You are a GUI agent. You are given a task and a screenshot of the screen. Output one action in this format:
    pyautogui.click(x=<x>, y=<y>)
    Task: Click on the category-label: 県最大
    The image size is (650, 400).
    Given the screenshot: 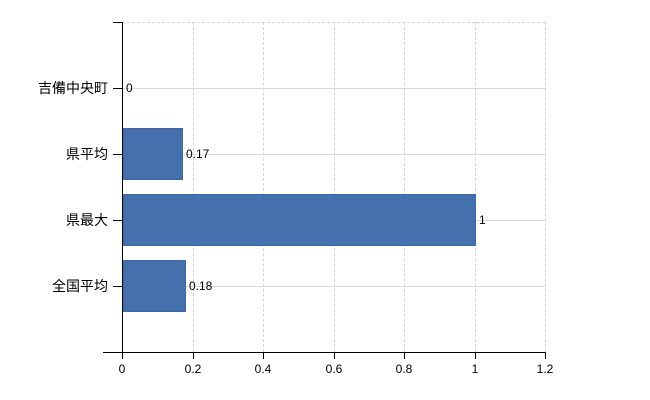 What is the action you would take?
    pyautogui.click(x=87, y=220)
    